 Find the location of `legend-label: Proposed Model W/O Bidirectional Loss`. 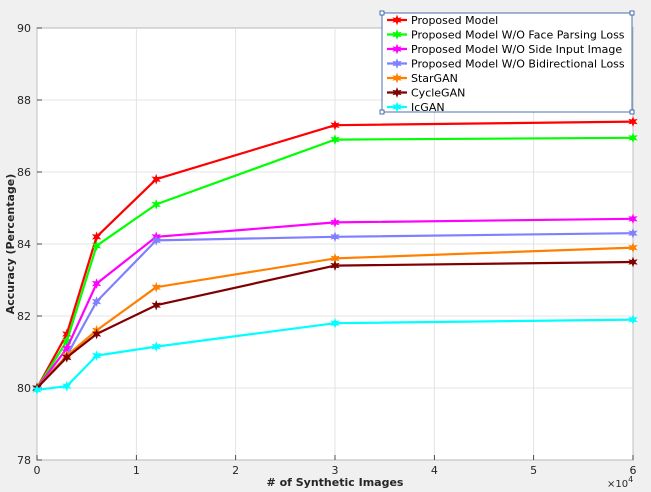

legend-label: Proposed Model W/O Bidirectional Loss is located at coordinates (518, 64).